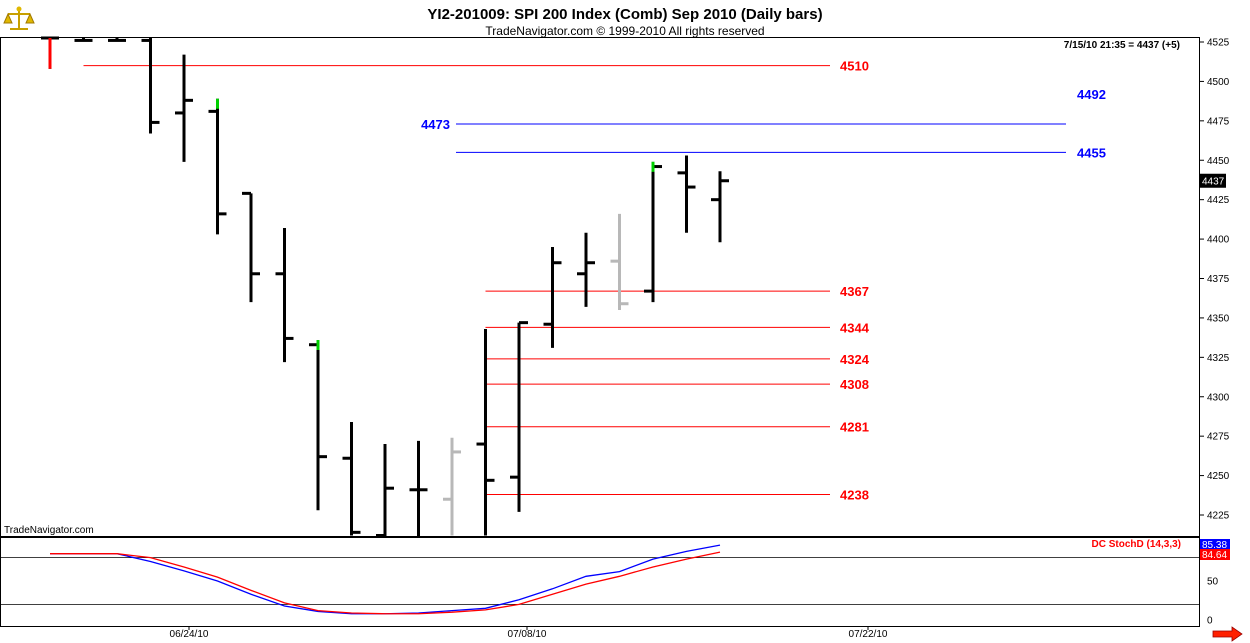 This screenshot has width=1250, height=643. Describe the element at coordinates (435, 124) in the screenshot. I see `level-label: 4473` at that location.